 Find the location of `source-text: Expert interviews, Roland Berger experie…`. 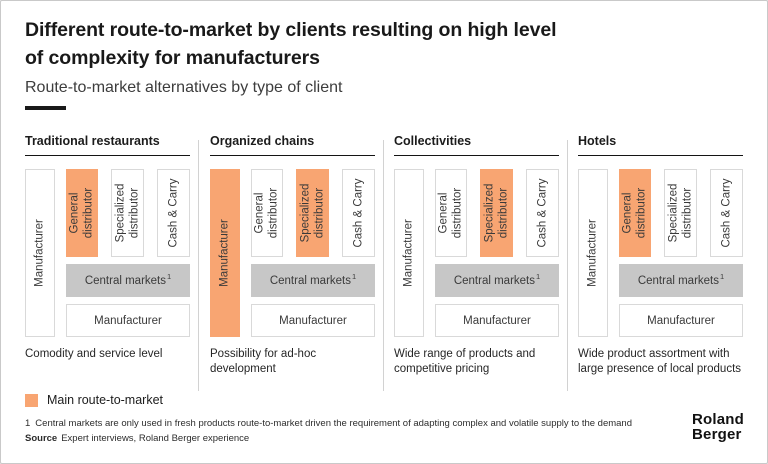

source-text: Expert interviews, Roland Berger experie… is located at coordinates (155, 438).